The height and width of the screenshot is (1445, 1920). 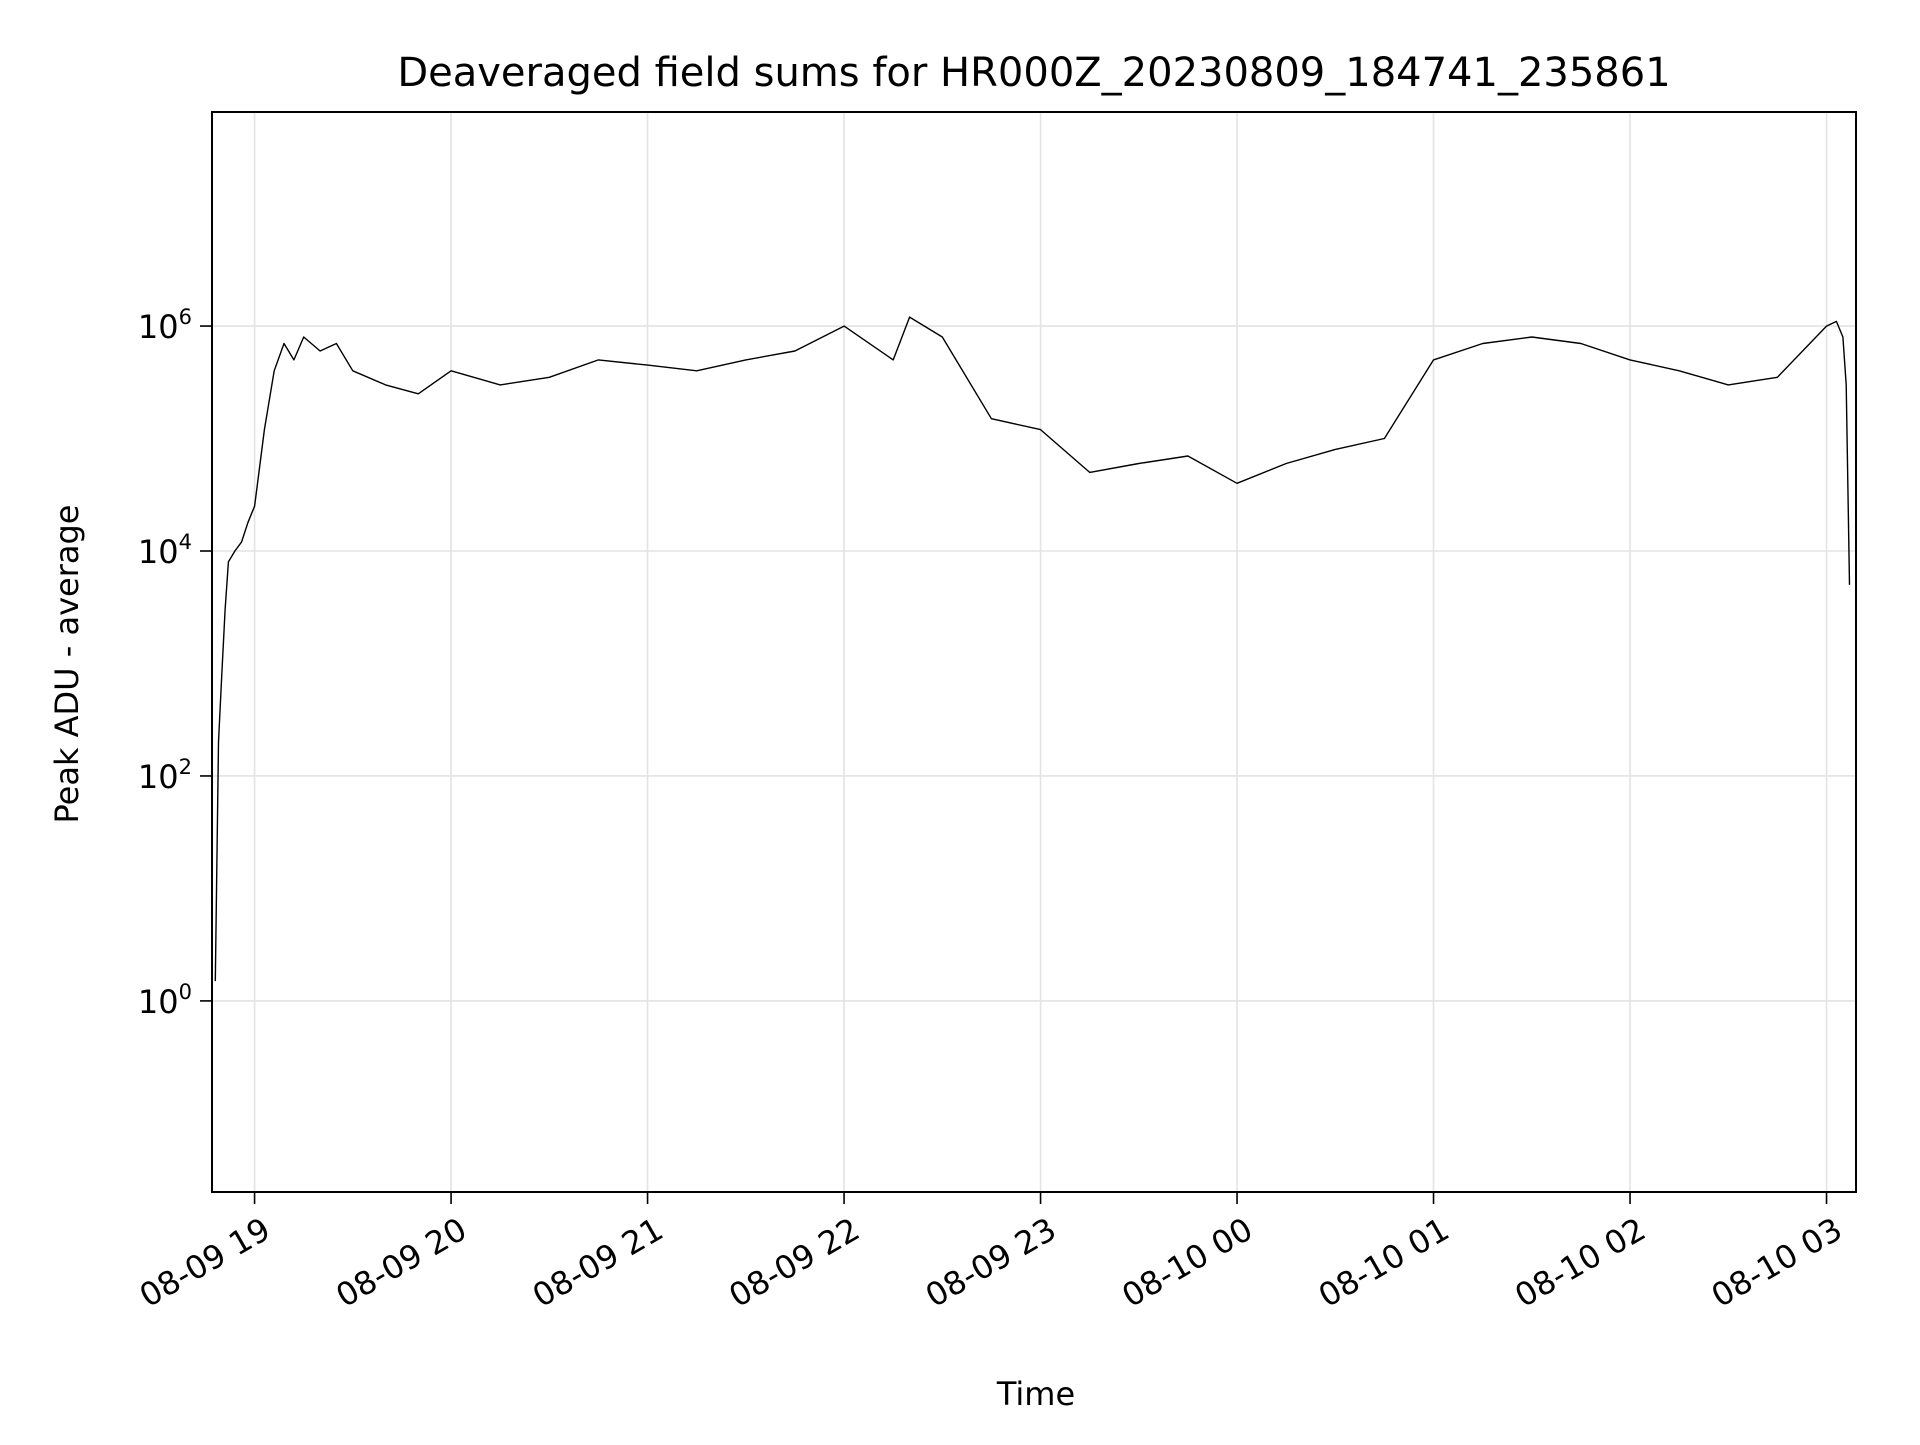 What do you see at coordinates (67, 664) in the screenshot?
I see `y-axis-label: Peak ADU - average` at bounding box center [67, 664].